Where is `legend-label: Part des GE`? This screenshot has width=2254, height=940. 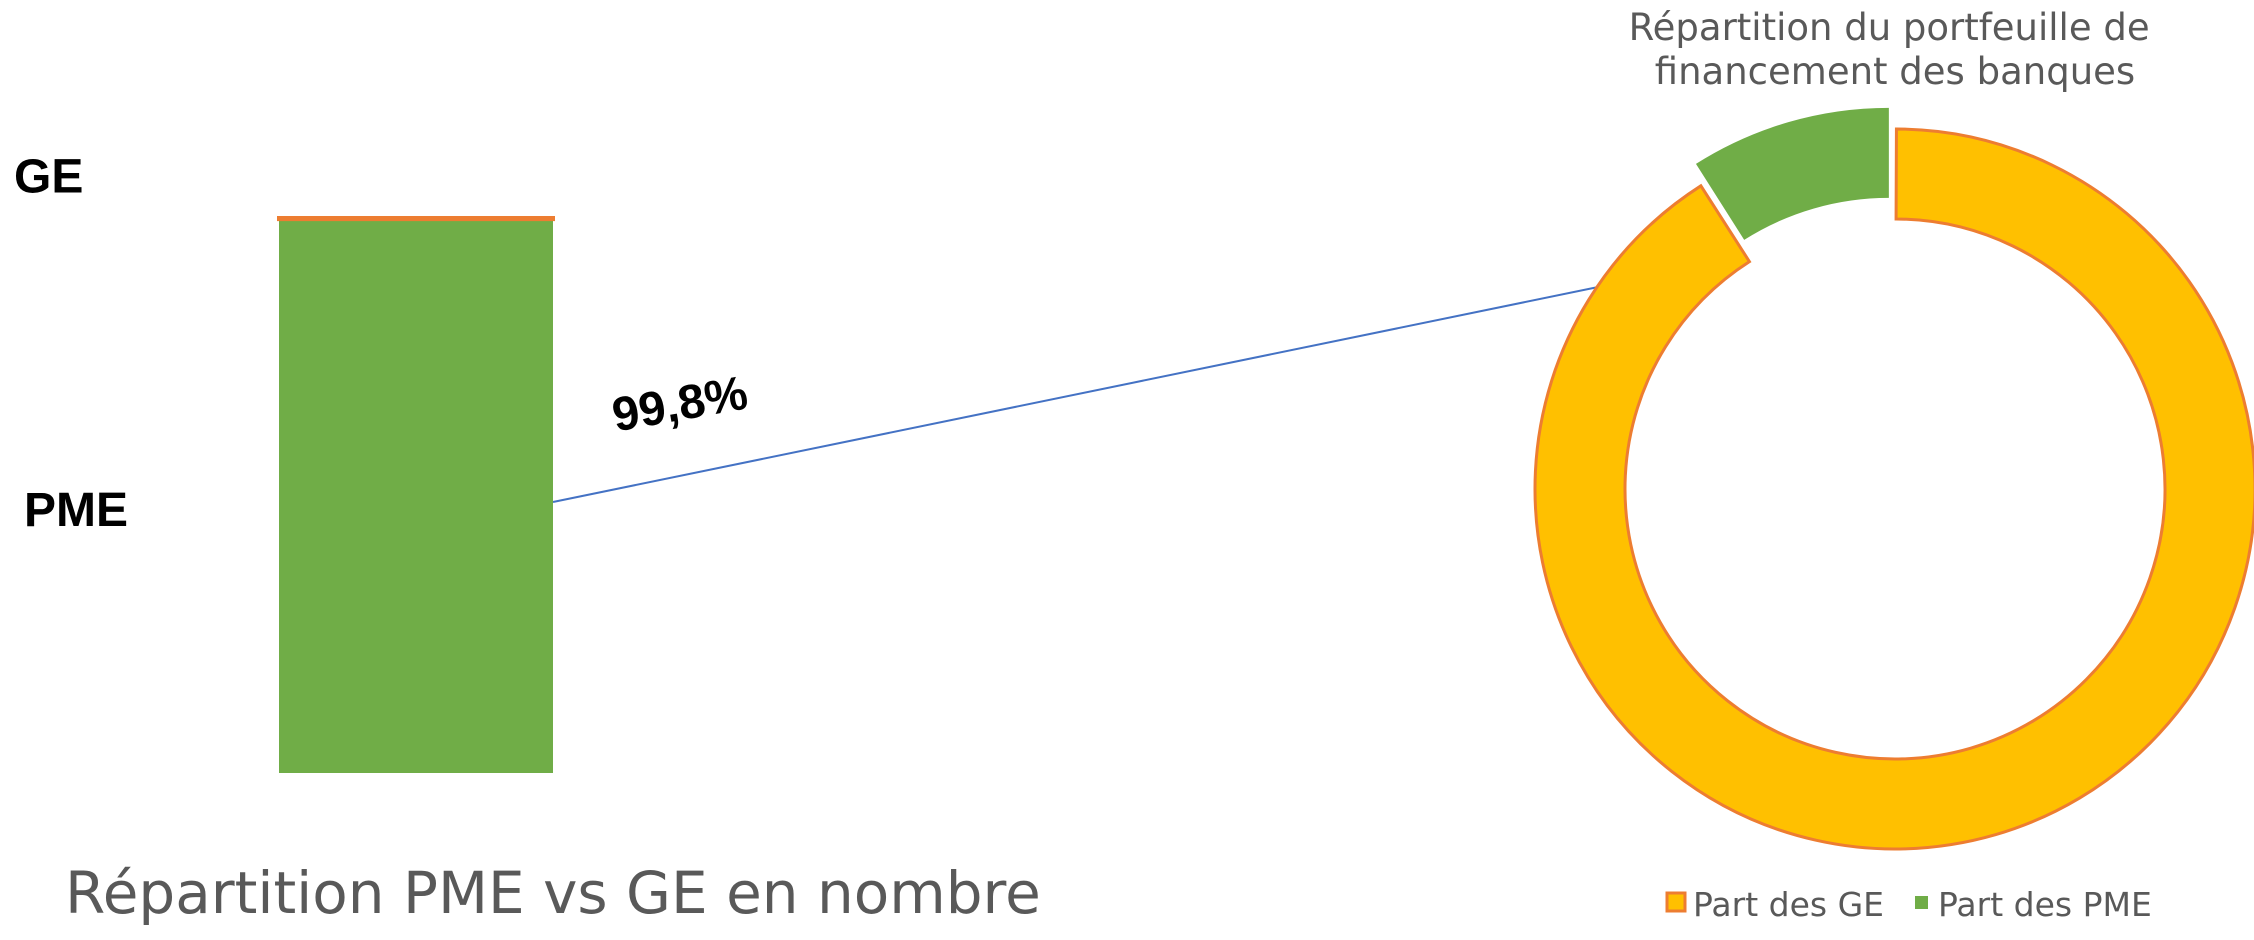
legend-label: Part des GE is located at coordinates (1788, 904).